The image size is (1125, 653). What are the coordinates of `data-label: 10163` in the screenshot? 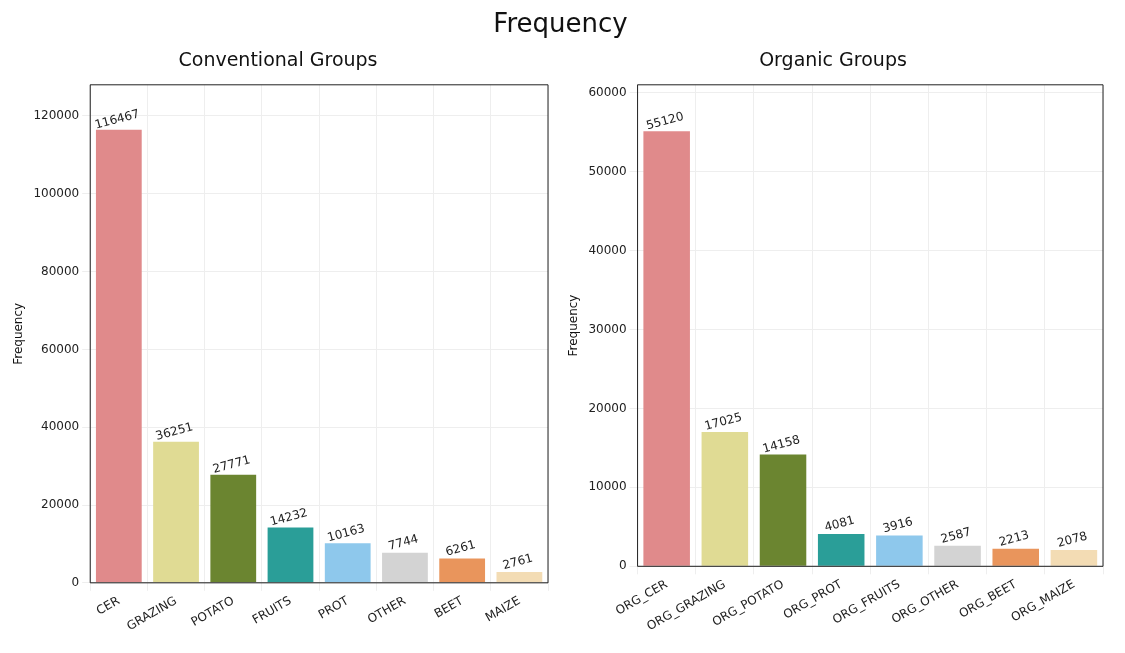 It's located at (346, 532).